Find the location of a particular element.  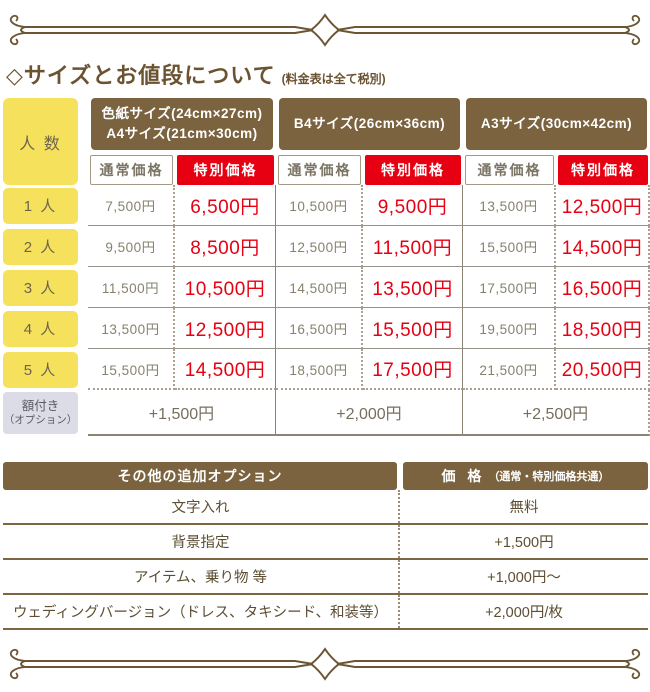

size-title-line2: A4サイズ(21cm×30cm) is located at coordinates (182, 133).